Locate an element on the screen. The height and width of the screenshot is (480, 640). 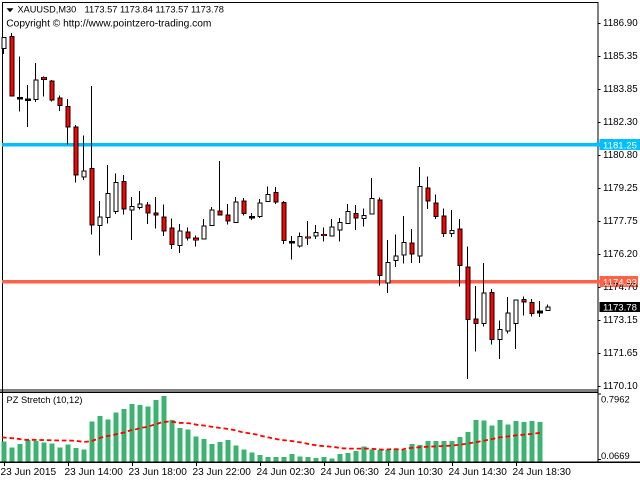
svg-text:1173.57 1173.84 1173.57 1173.7: 1173.57 1173.84 1173.57 1173.78 is located at coordinates (154, 10).